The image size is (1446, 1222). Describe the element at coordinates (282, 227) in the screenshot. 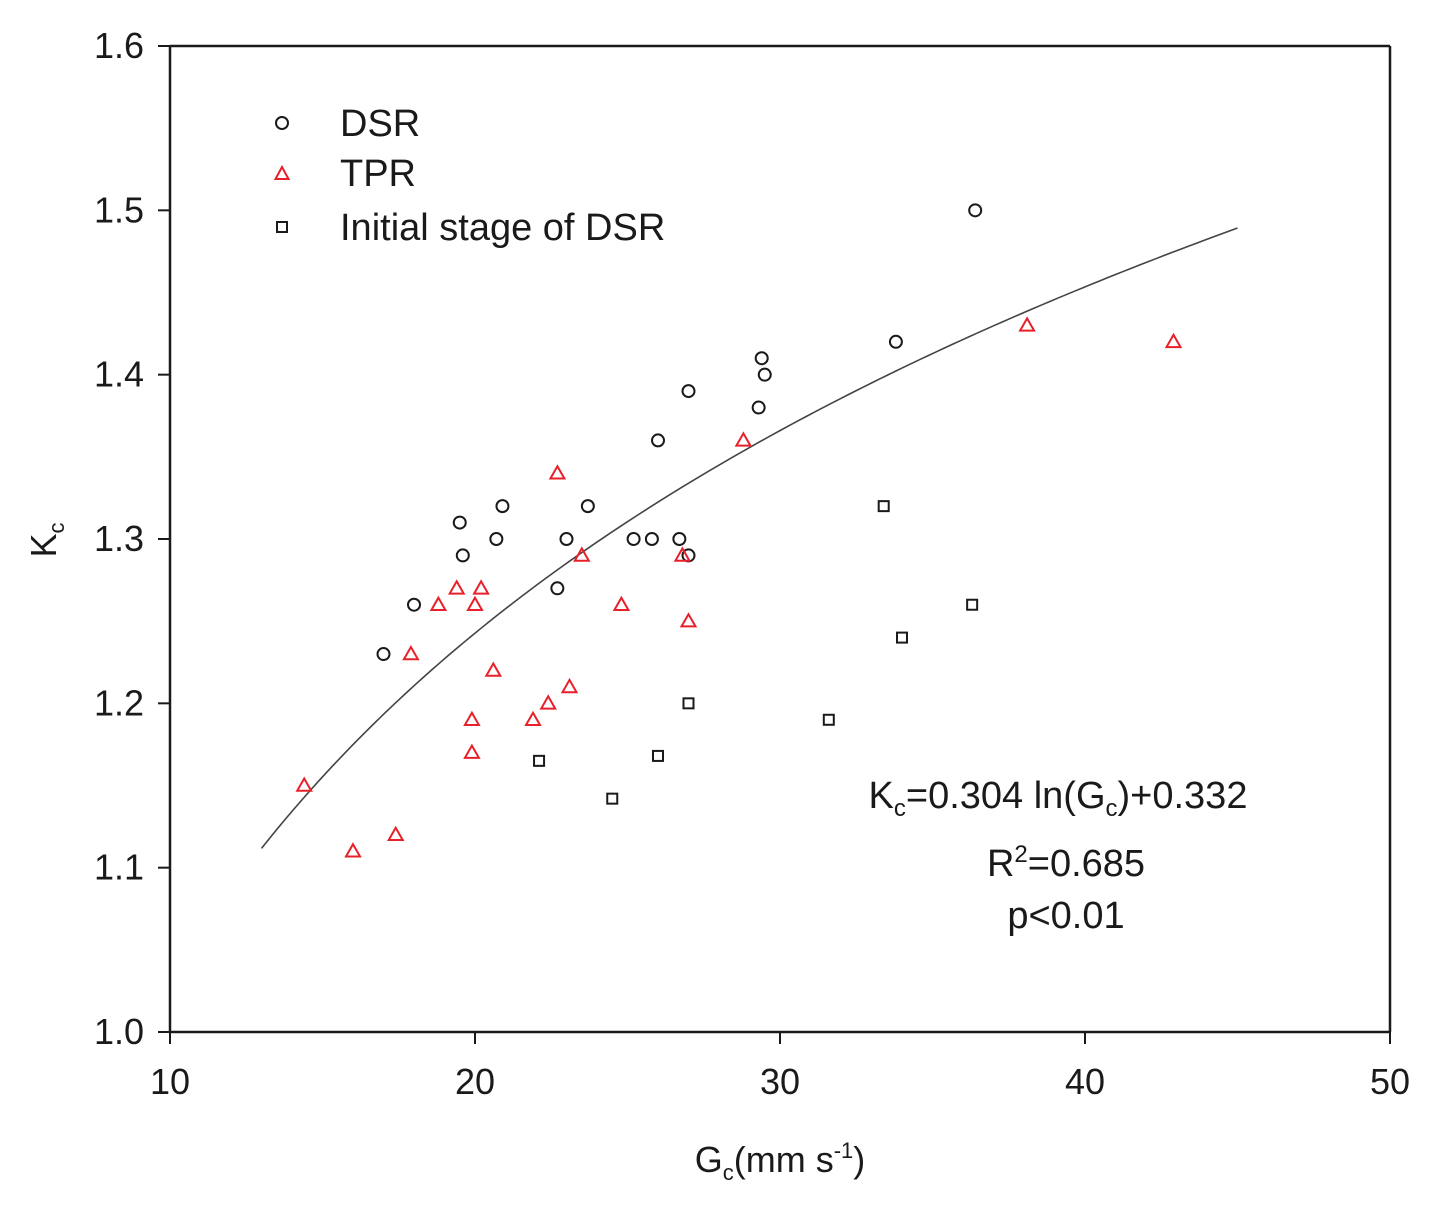

I see `legend-marker-initial-dsr` at that location.